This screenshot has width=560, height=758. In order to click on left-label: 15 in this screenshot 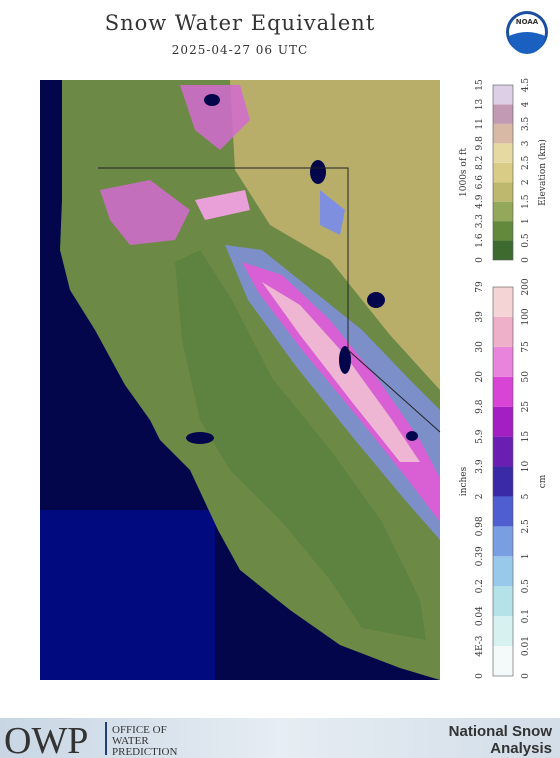, I will do `click(480, 85)`.